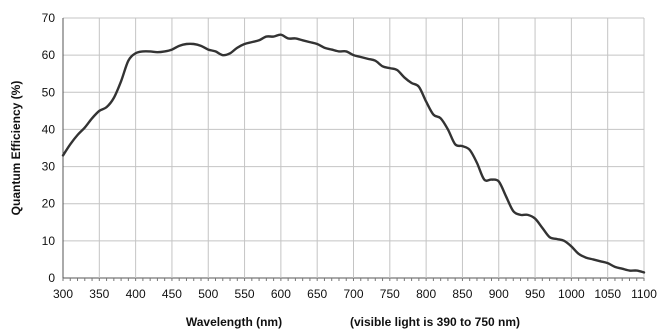  What do you see at coordinates (499, 294) in the screenshot?
I see `x-tick-label: 900` at bounding box center [499, 294].